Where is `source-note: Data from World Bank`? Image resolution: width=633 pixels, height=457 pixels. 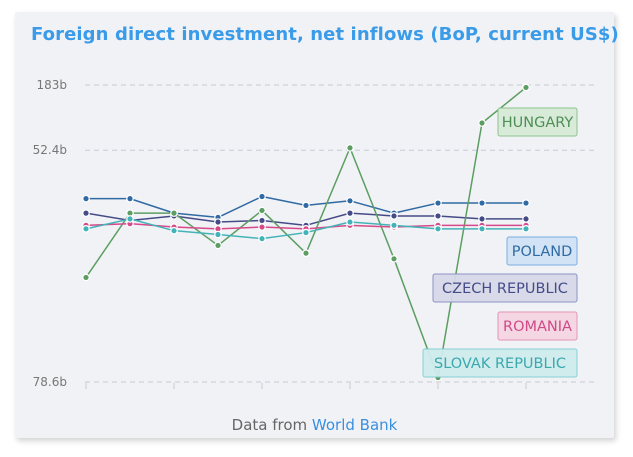
source-note: Data from World Bank is located at coordinates (314, 425).